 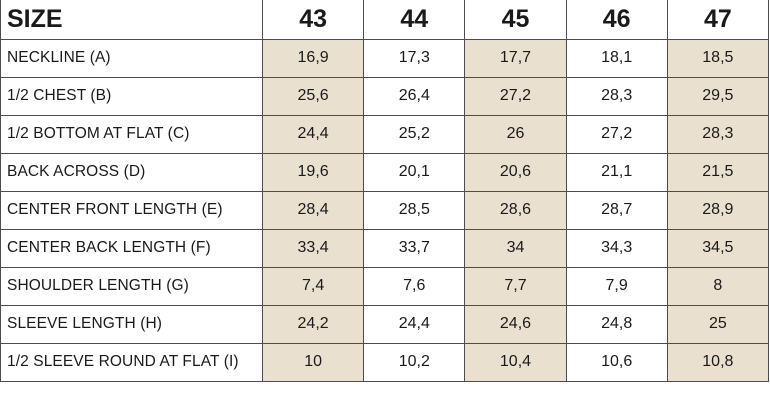 I want to click on table-cell: 34,5, so click(x=717, y=248).